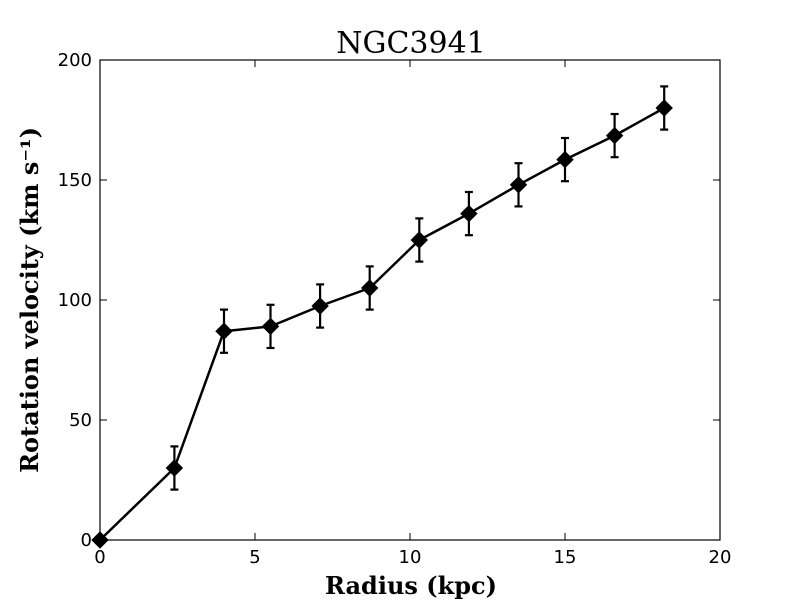 Image resolution: width=800 pixels, height=600 pixels. What do you see at coordinates (254, 557) in the screenshot?
I see `x-tick-label: 5` at bounding box center [254, 557].